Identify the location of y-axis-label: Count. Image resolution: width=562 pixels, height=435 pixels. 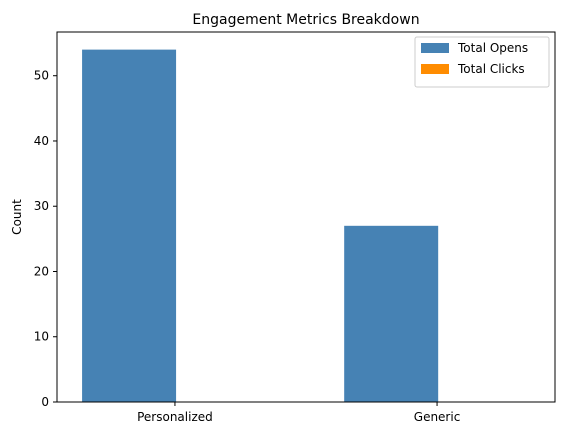
(17, 217).